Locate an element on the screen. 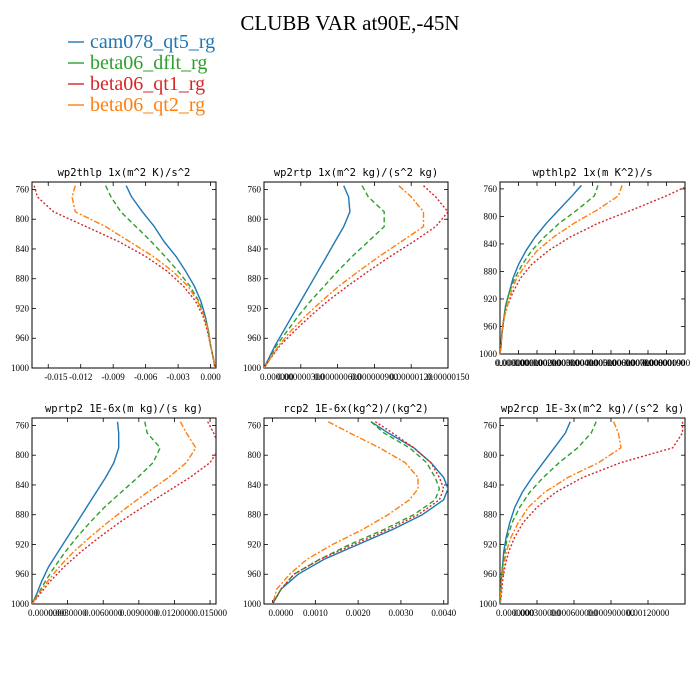 This screenshot has width=700, height=700. x-tick-label: 0.000 is located at coordinates (210, 377).